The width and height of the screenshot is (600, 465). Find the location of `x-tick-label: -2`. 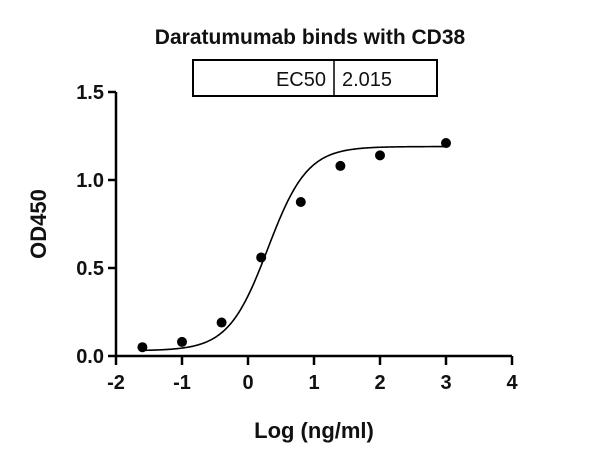

x-tick-label: -2 is located at coordinates (116, 383).